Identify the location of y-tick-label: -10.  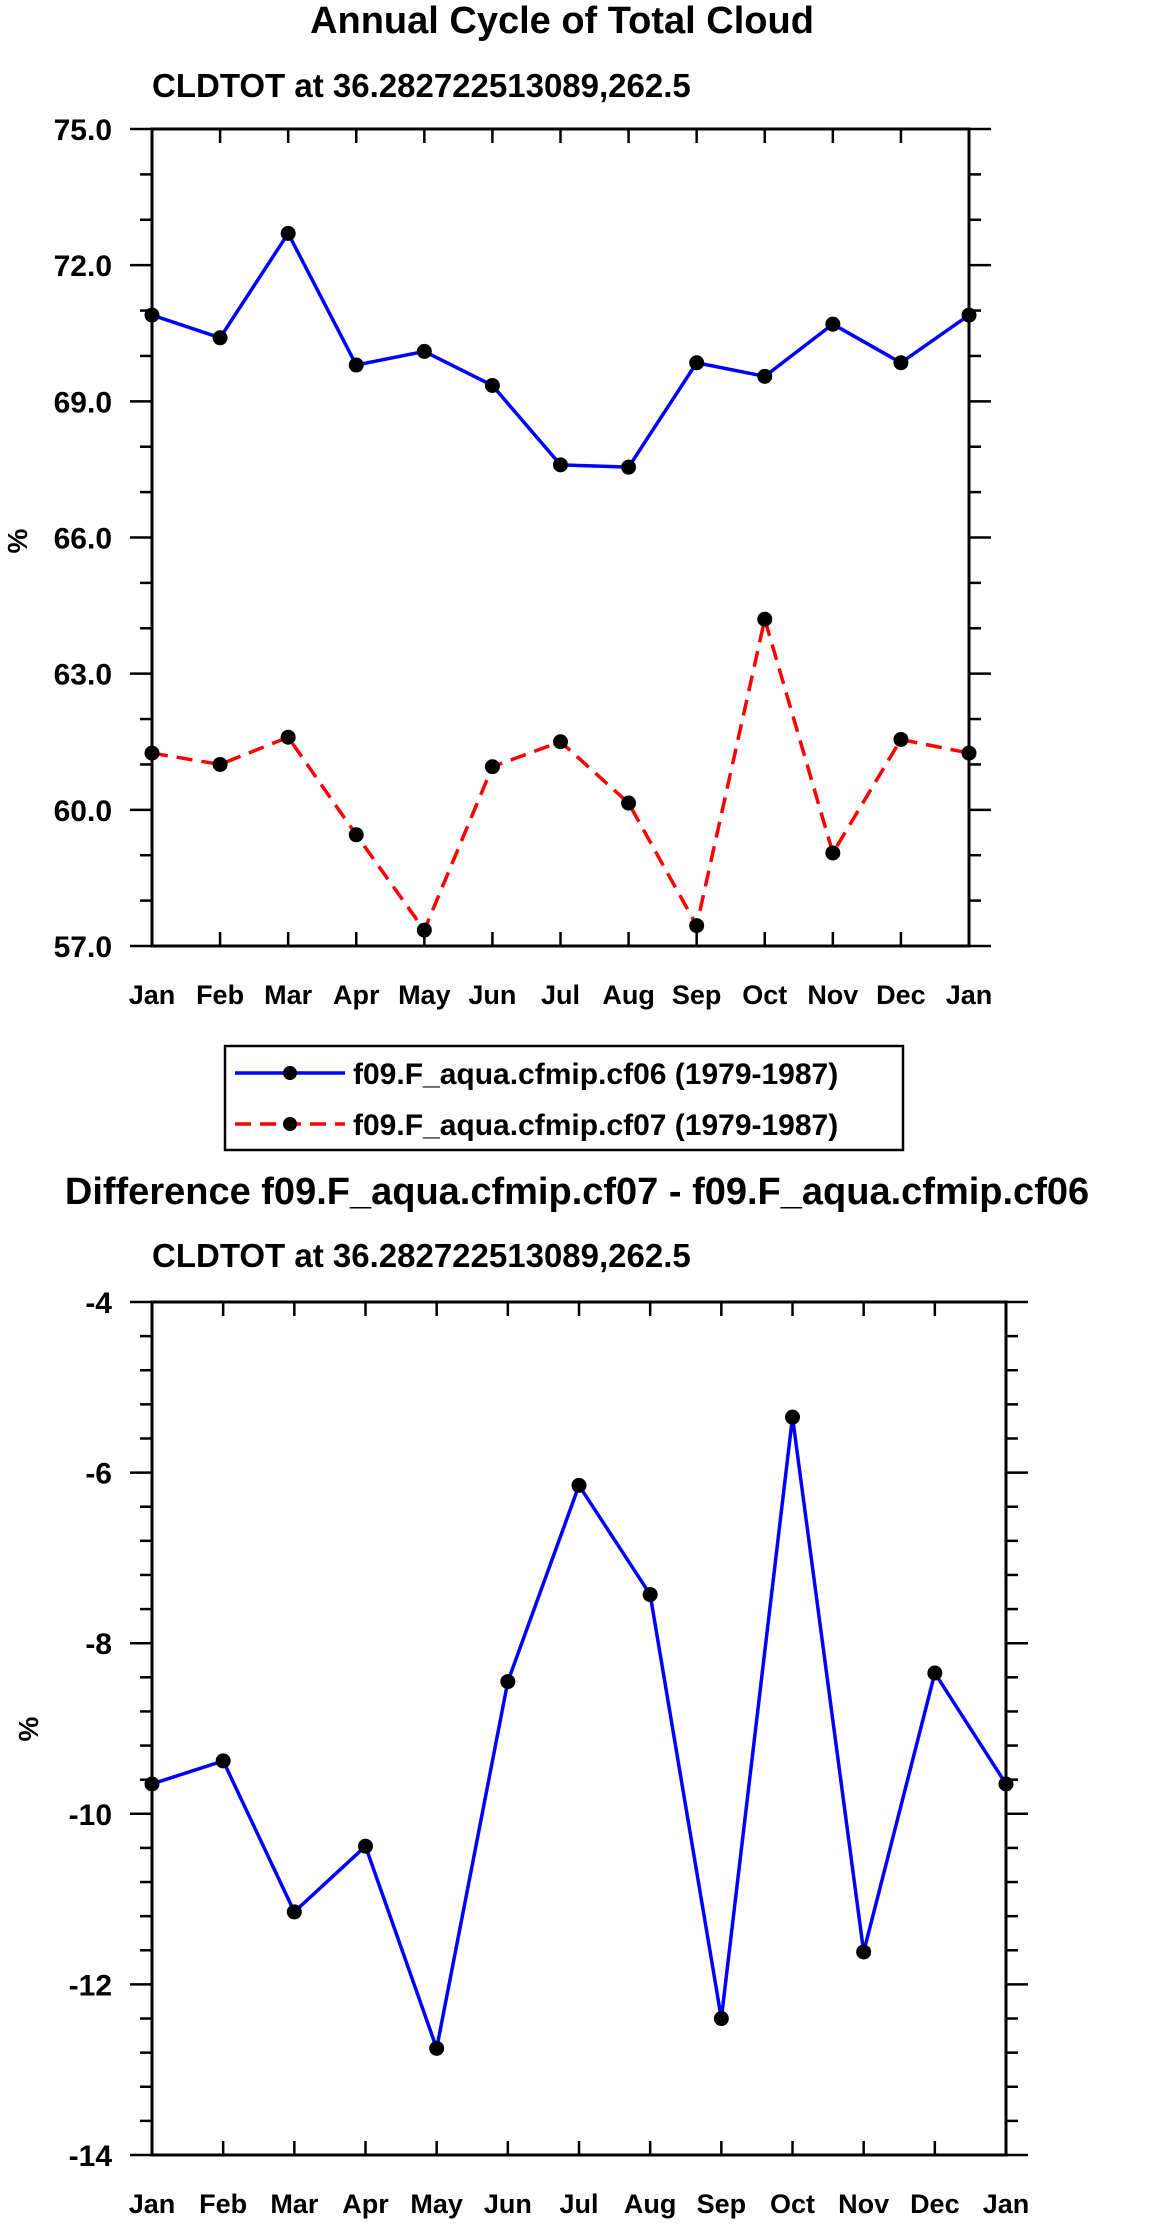
(90, 1815).